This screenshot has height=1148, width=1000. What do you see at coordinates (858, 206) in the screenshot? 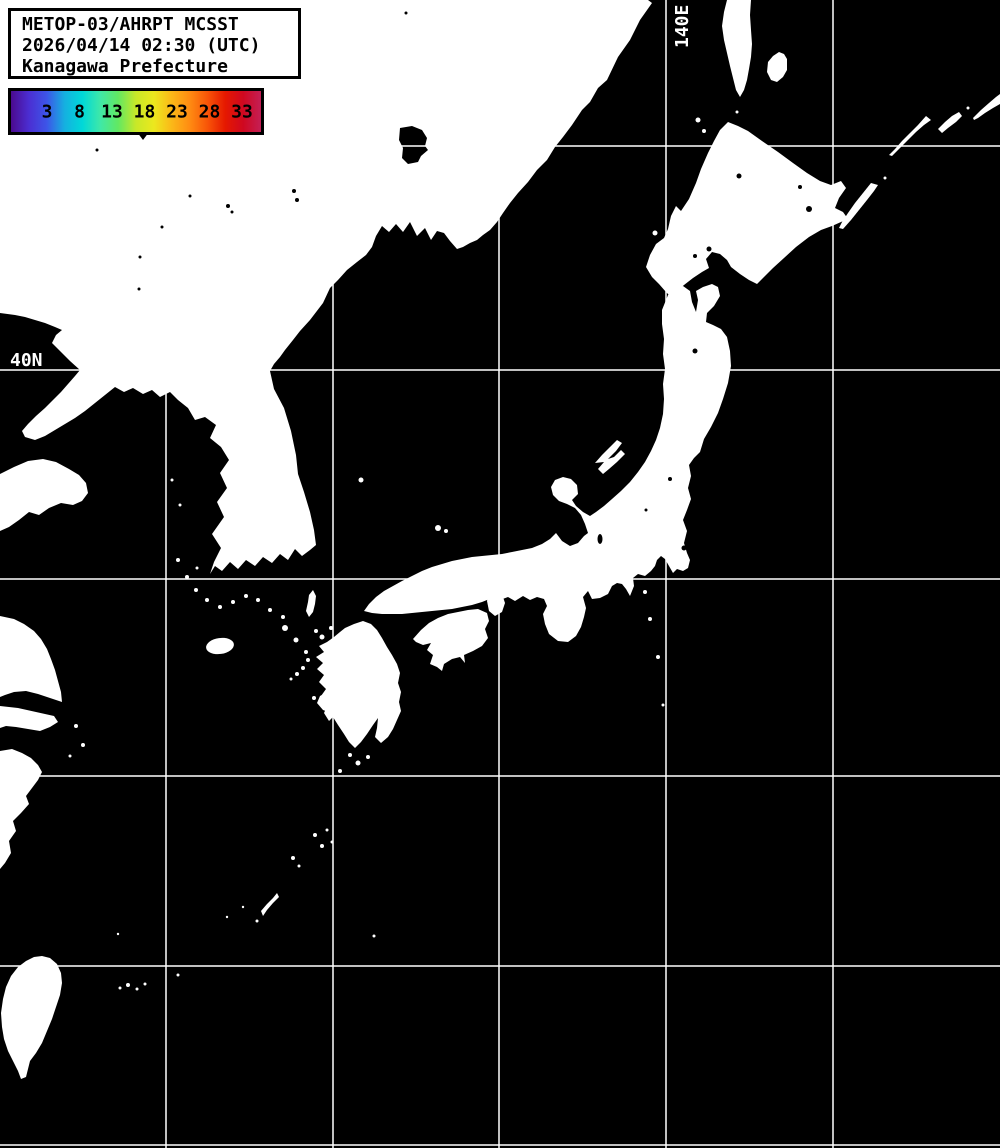
I see `island-kunashiri` at bounding box center [858, 206].